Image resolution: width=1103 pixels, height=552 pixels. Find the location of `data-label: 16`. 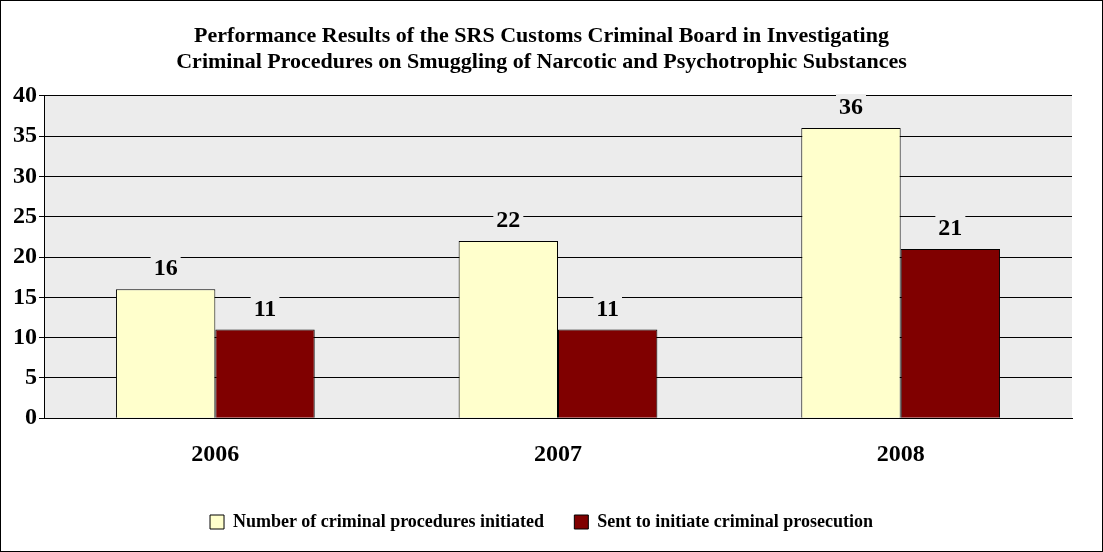

data-label: 16 is located at coordinates (165, 267).